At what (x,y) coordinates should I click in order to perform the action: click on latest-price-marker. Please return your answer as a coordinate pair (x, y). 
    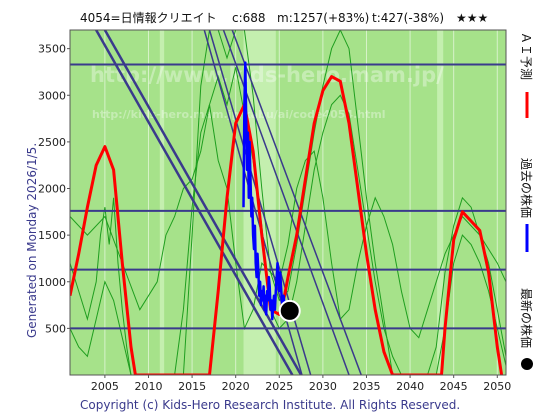
    Looking at the image, I should click on (289, 310).